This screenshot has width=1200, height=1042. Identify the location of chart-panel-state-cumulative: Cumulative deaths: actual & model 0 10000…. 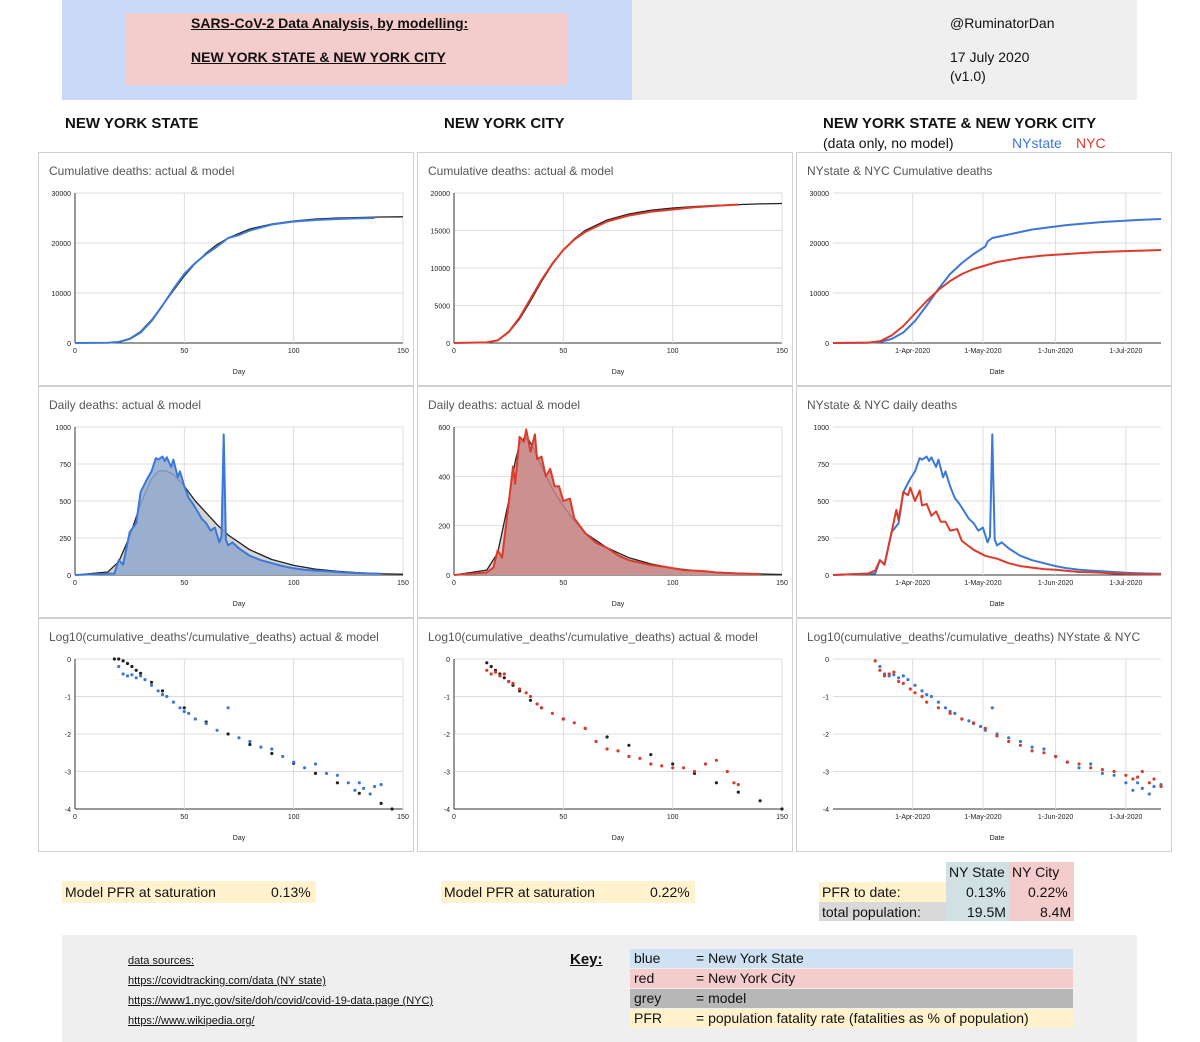
(226, 269).